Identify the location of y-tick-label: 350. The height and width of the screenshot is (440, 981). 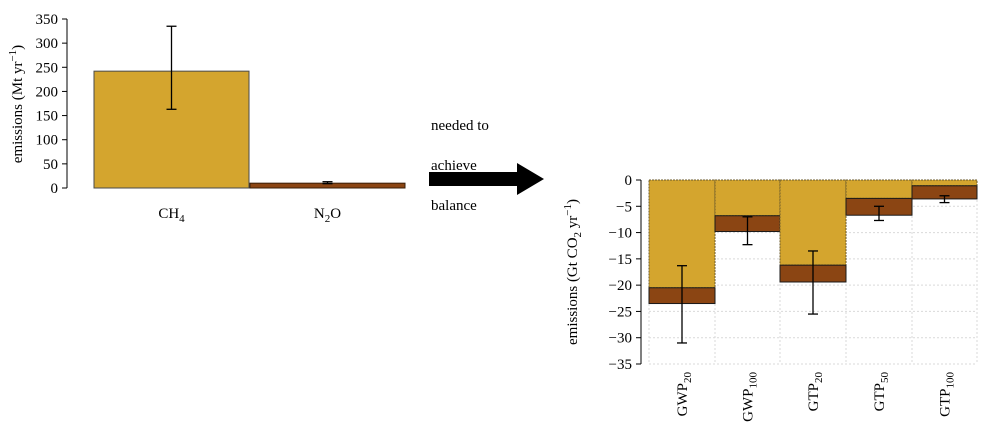
(47, 20).